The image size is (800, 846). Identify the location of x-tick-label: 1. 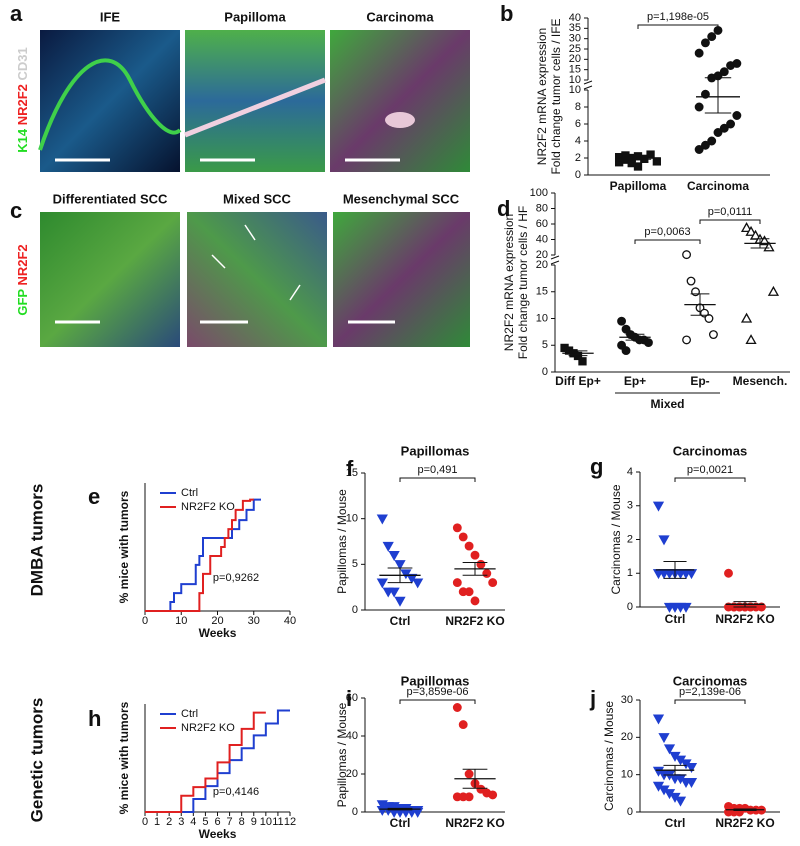
(157, 822).